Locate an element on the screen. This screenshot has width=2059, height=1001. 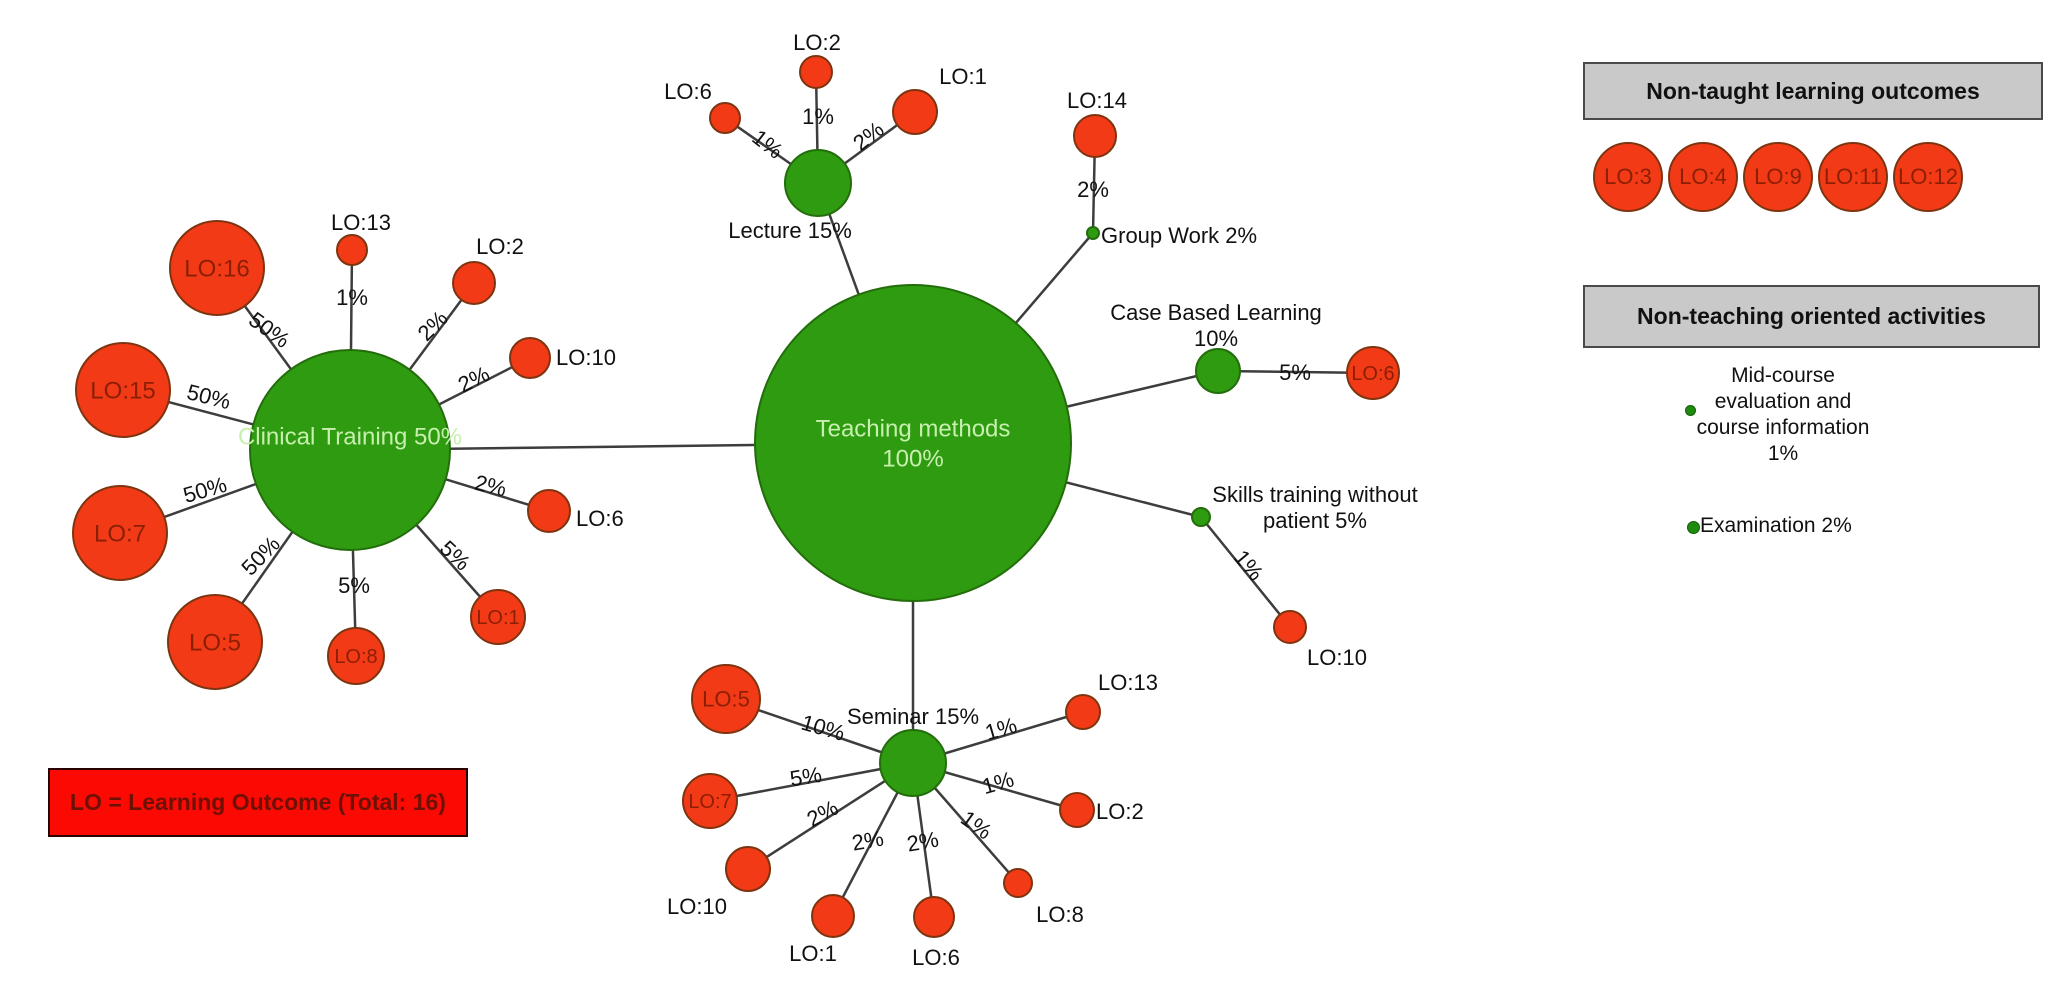
node-label-l2: LO:2 is located at coordinates (817, 42).